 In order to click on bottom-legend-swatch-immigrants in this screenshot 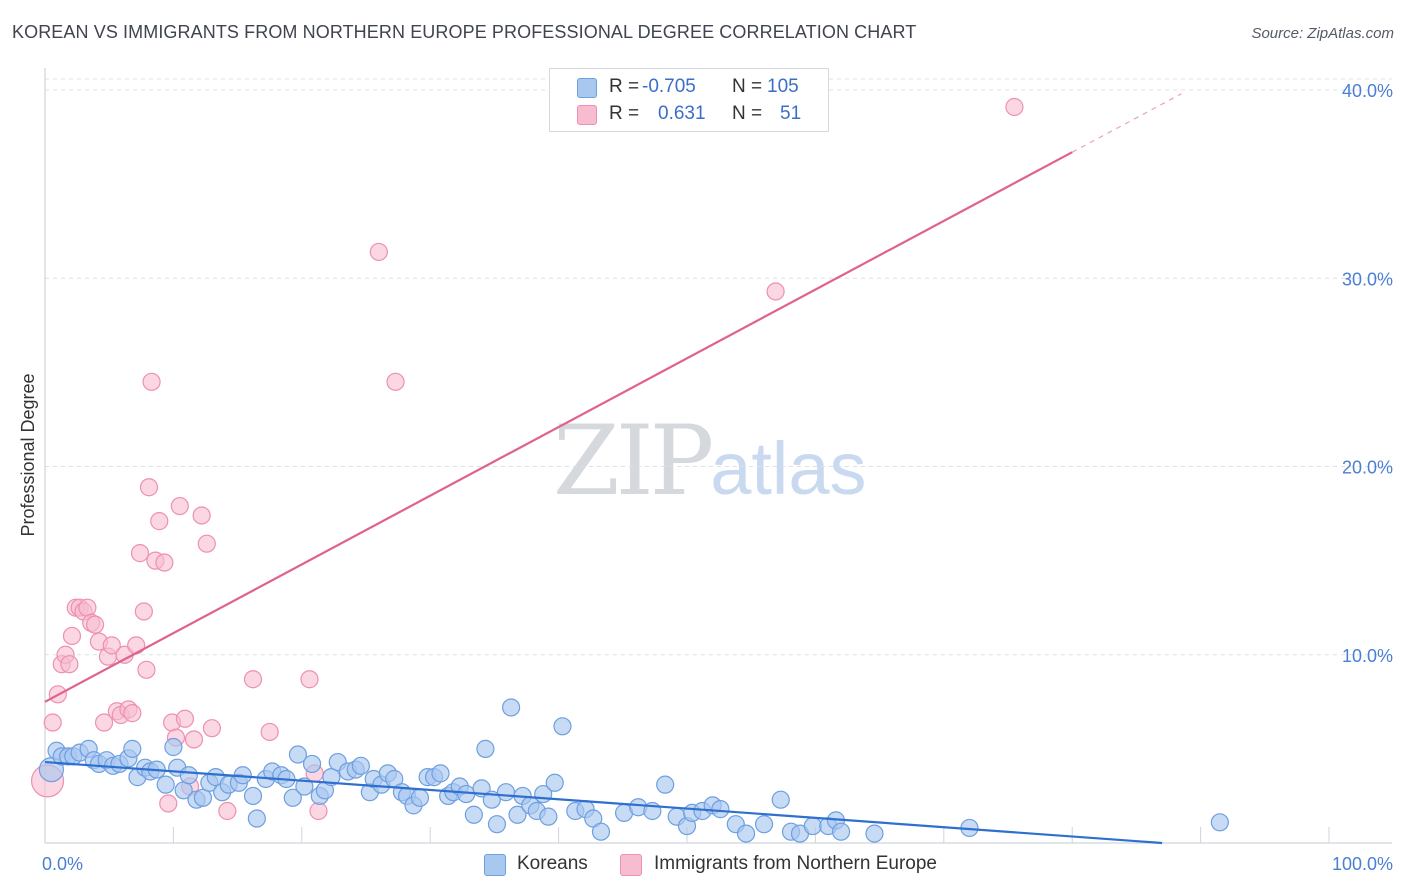, I will do `click(631, 865)`.